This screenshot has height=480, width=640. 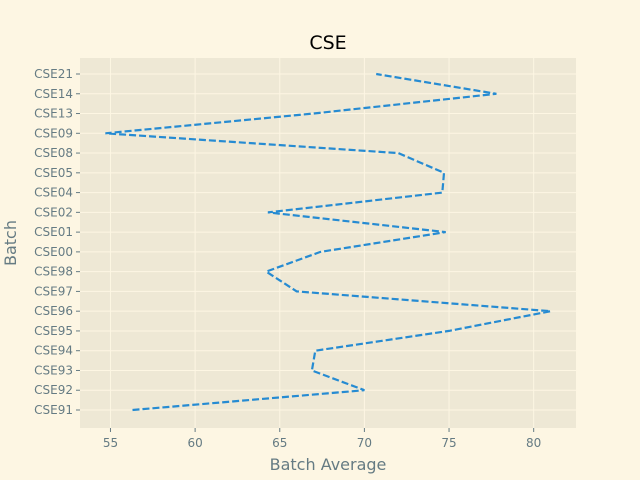 I want to click on chart-title: CSE, so click(x=327, y=43).